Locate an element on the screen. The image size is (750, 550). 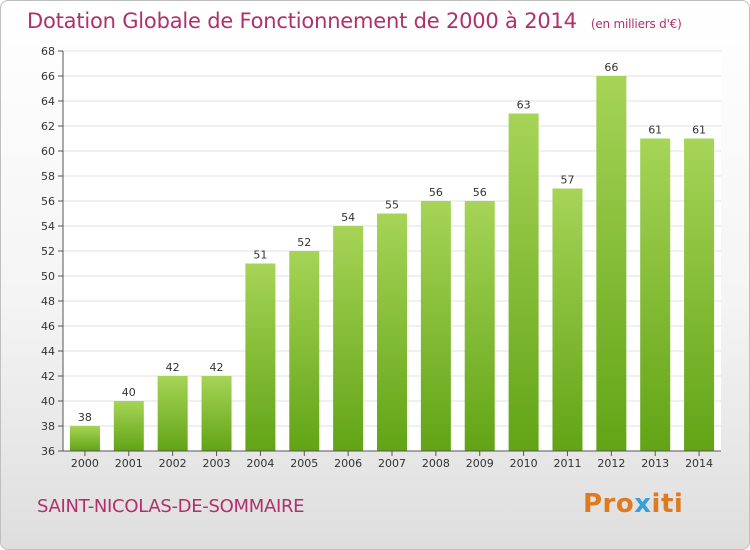
commune-name: SAINT-NICOLAS-DE-SOMMAIRE is located at coordinates (171, 506).